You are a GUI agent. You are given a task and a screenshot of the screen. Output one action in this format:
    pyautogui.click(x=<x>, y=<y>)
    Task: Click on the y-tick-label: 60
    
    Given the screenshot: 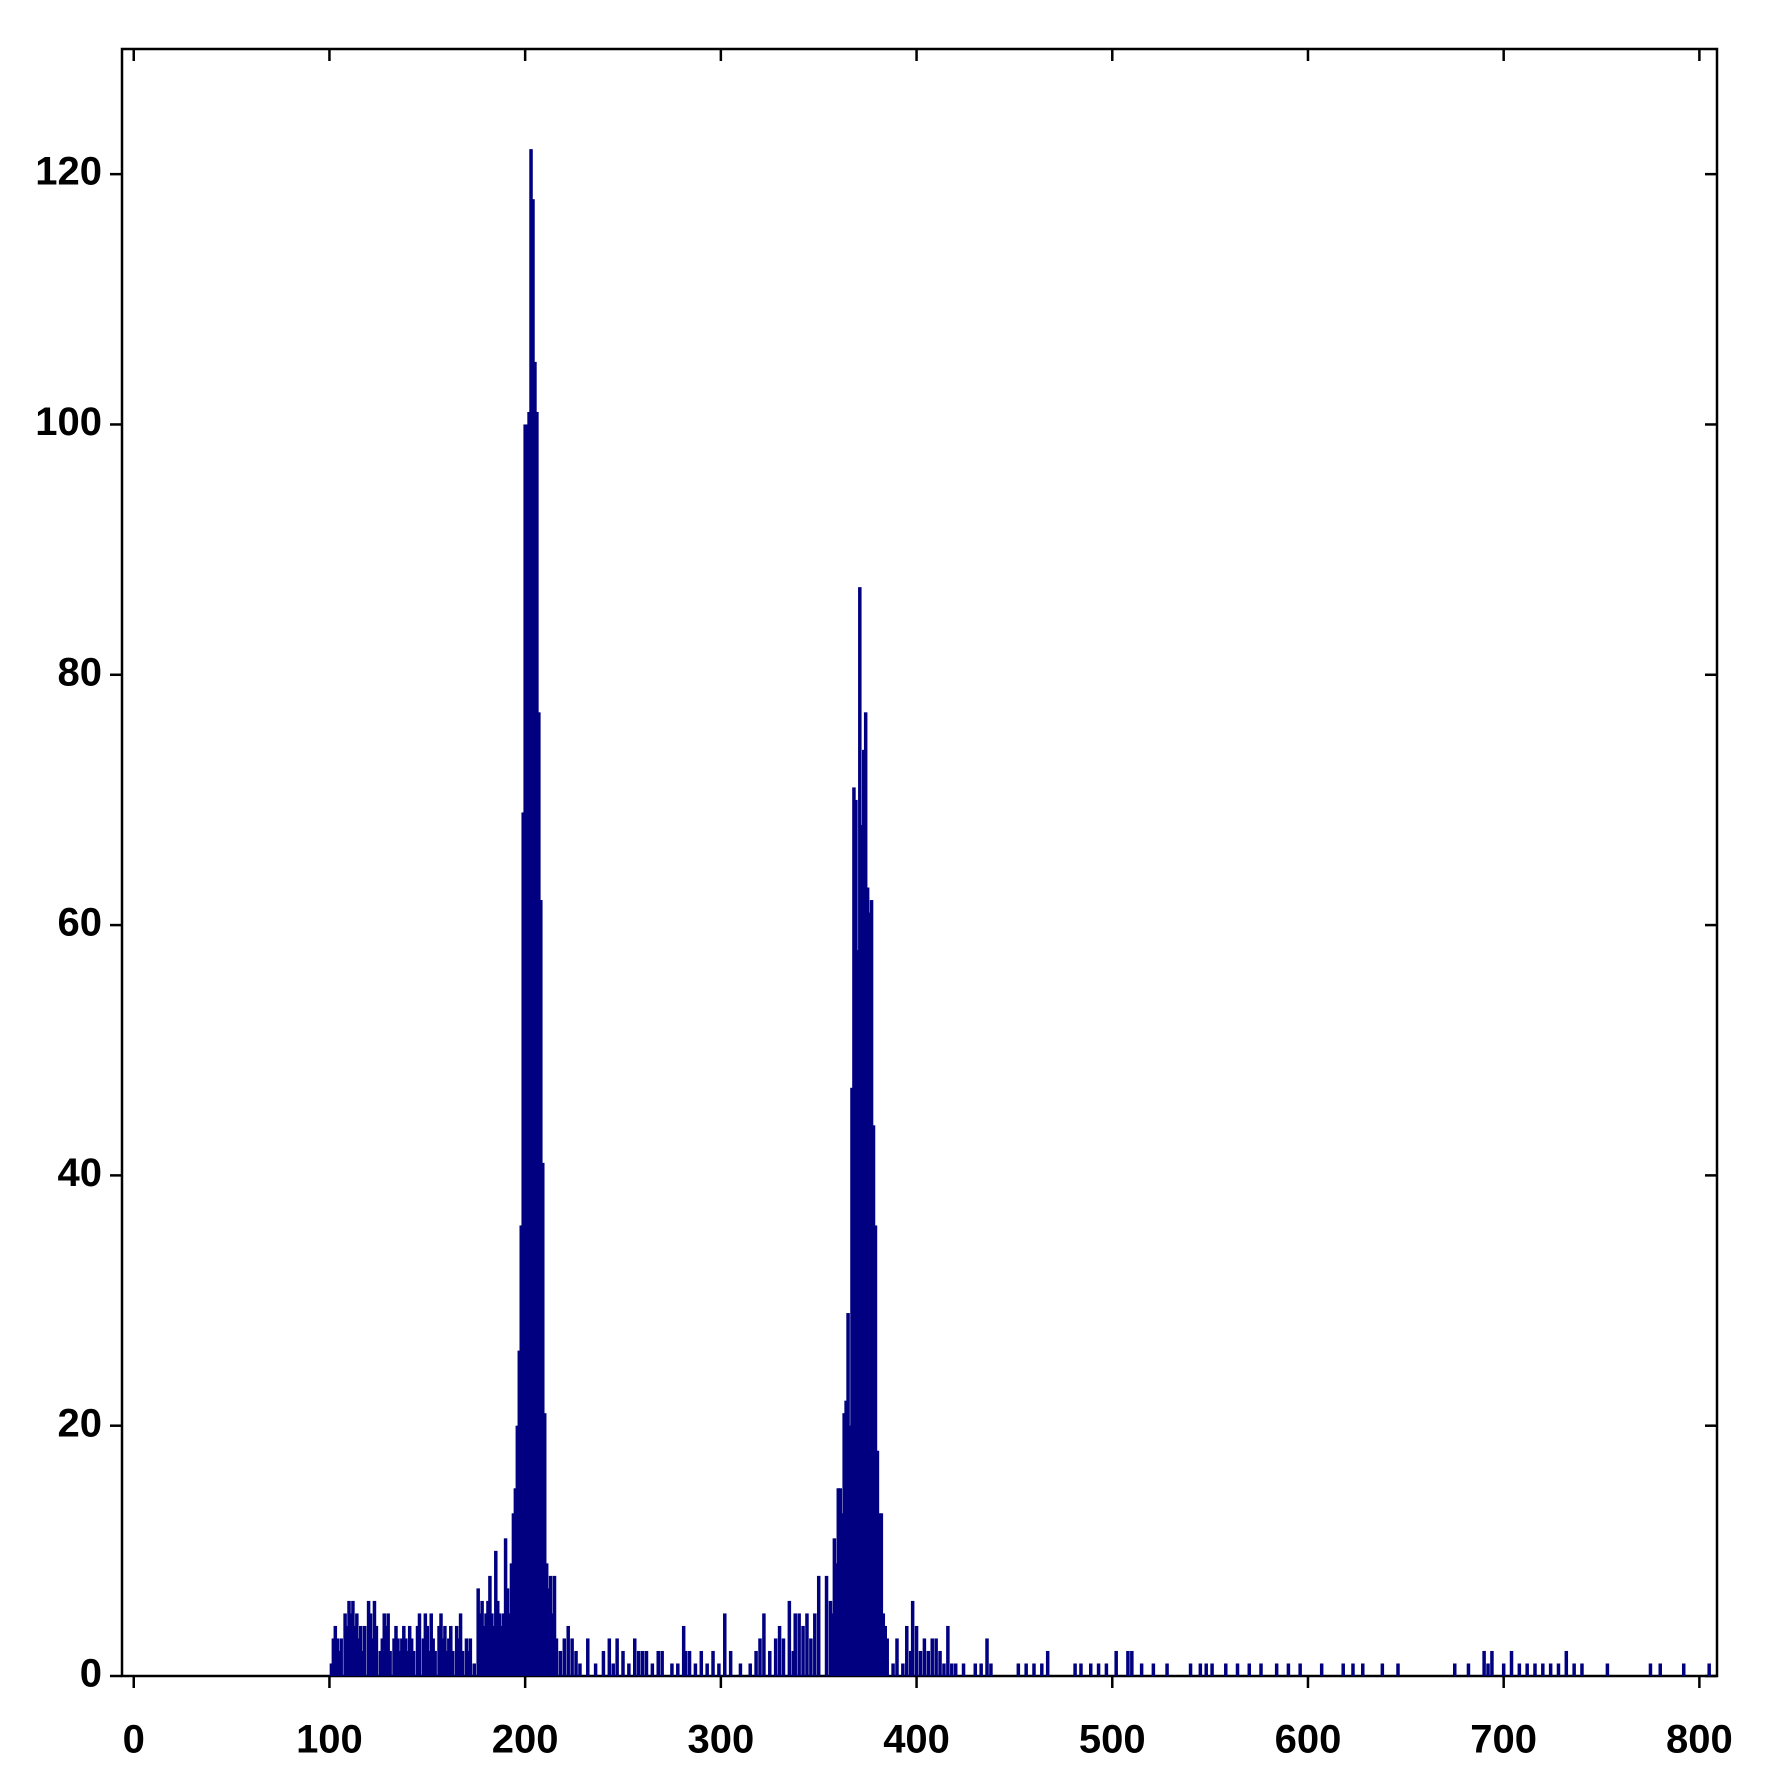 What is the action you would take?
    pyautogui.click(x=80, y=923)
    